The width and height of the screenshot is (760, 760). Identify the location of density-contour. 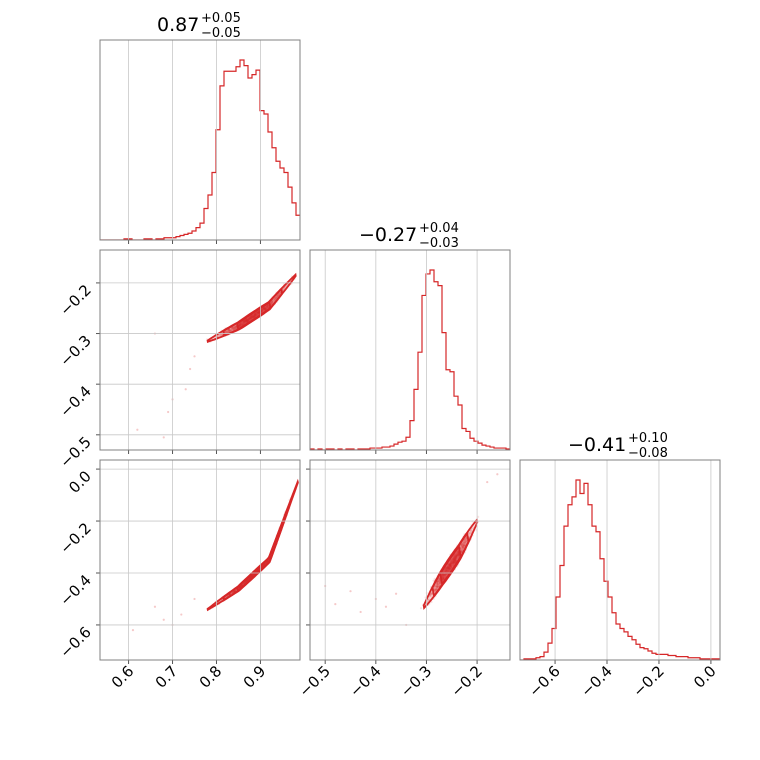
(254, 573).